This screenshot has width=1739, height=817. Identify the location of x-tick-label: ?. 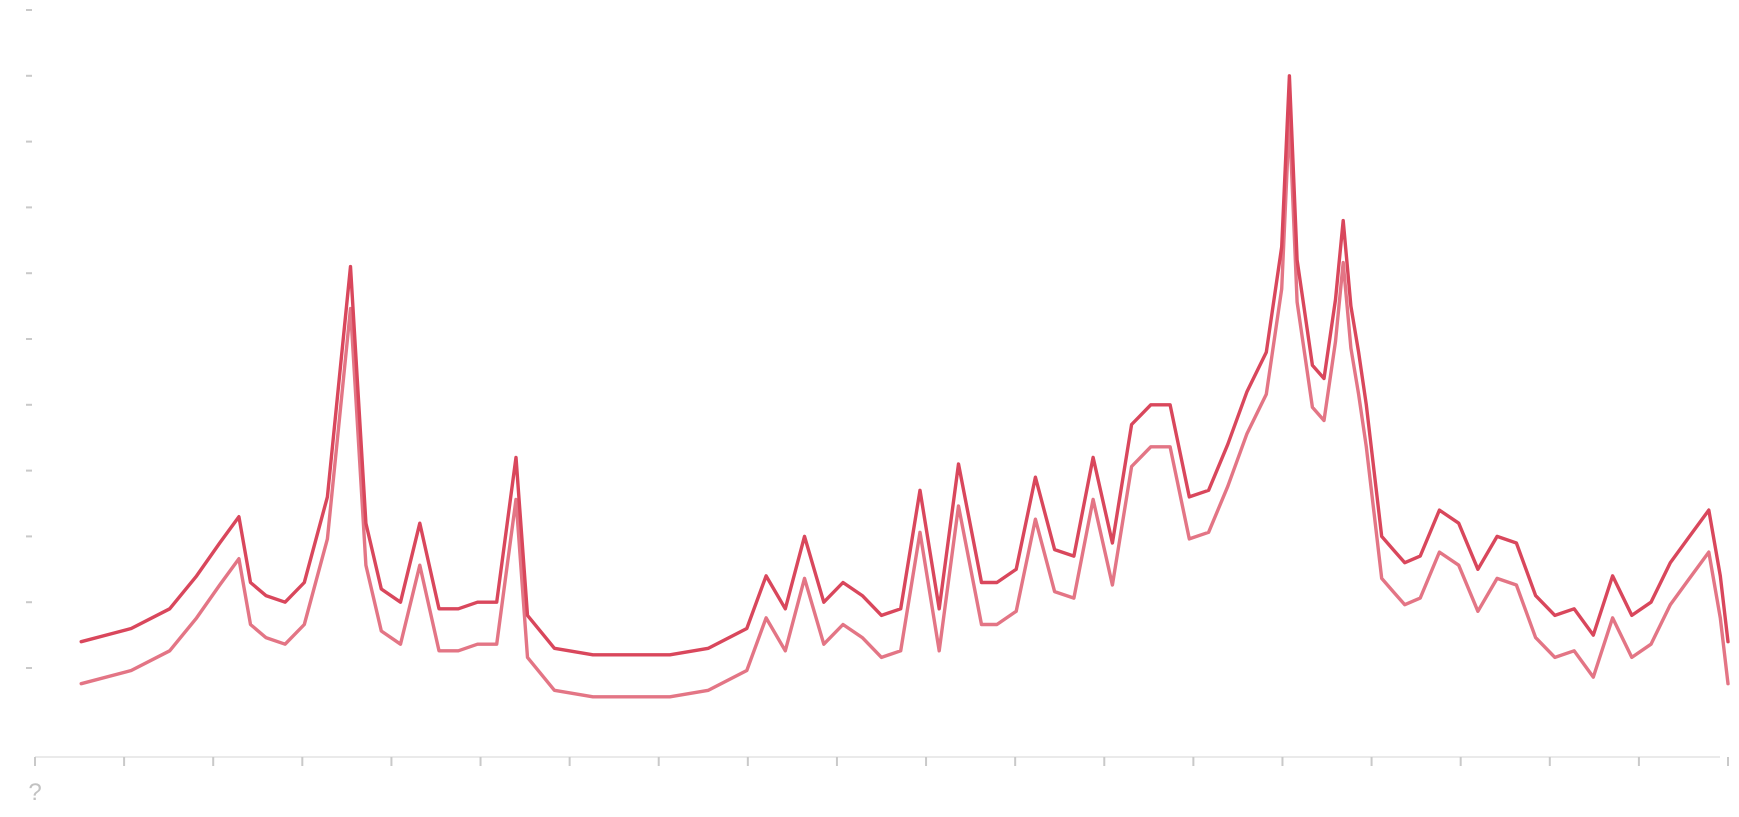
(34, 792).